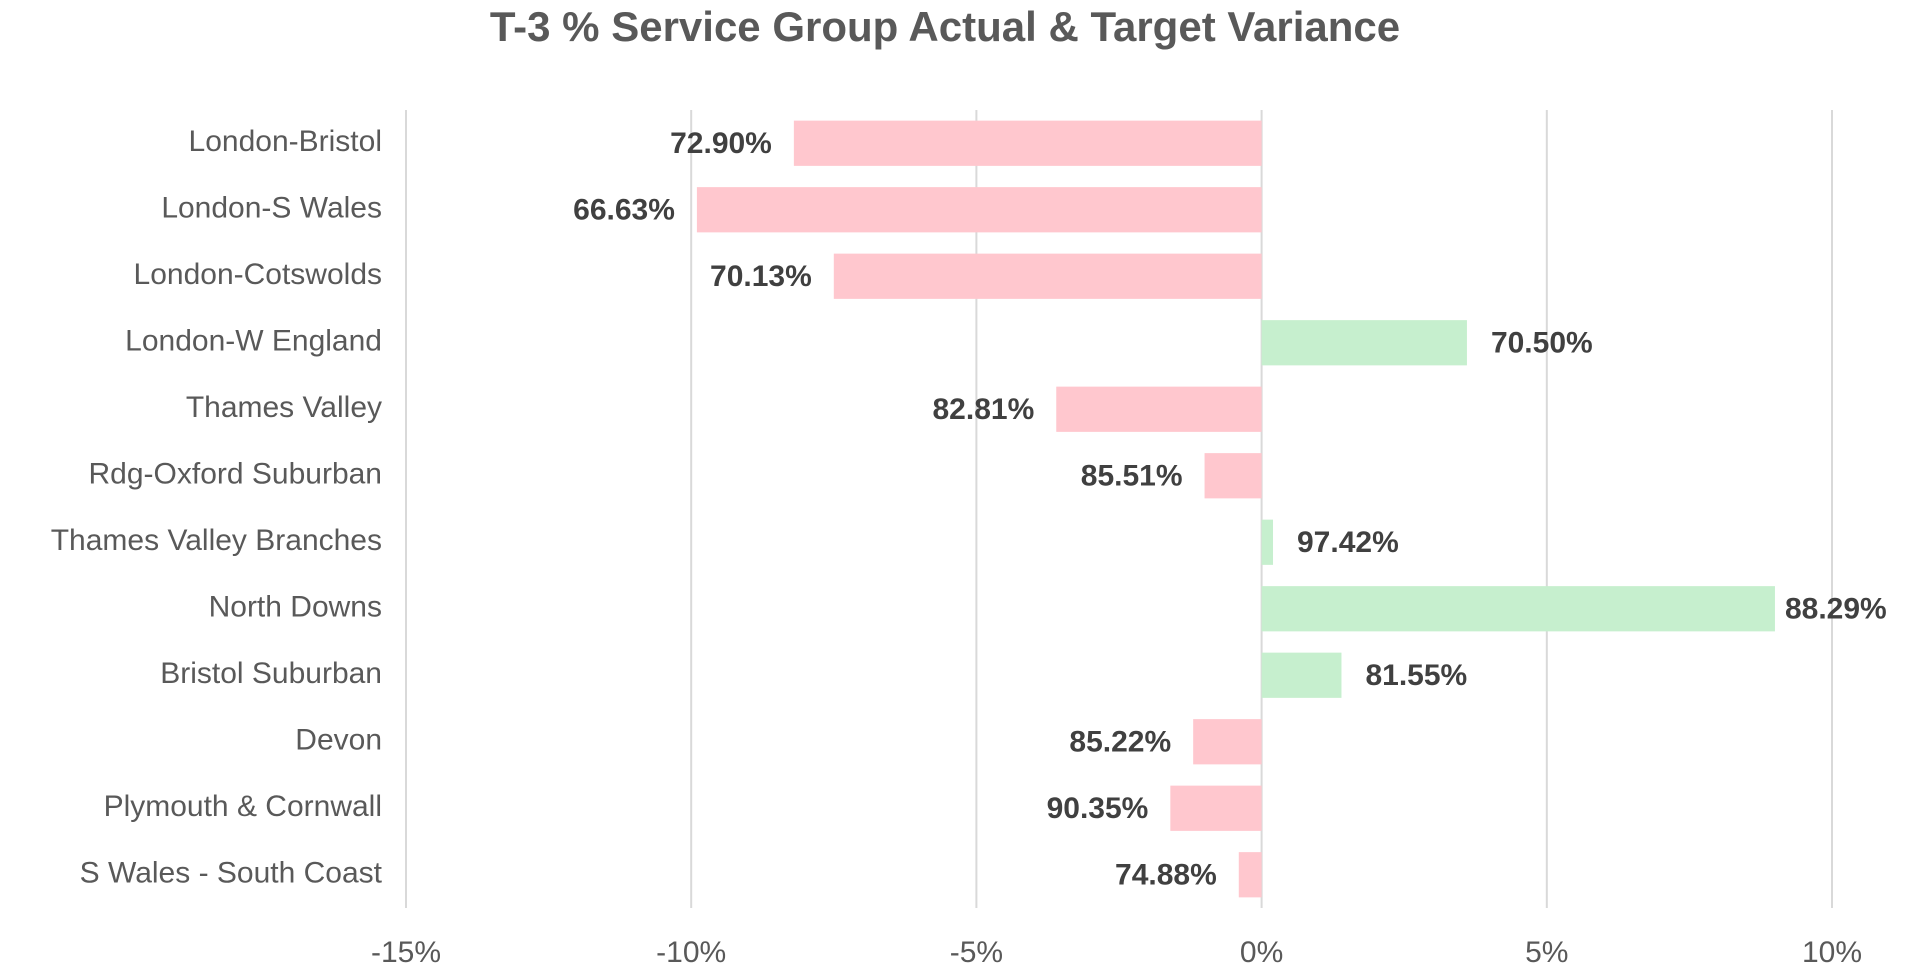 Image resolution: width=1911 pixels, height=975 pixels. What do you see at coordinates (1836, 609) in the screenshot?
I see `data-label: 88.29%` at bounding box center [1836, 609].